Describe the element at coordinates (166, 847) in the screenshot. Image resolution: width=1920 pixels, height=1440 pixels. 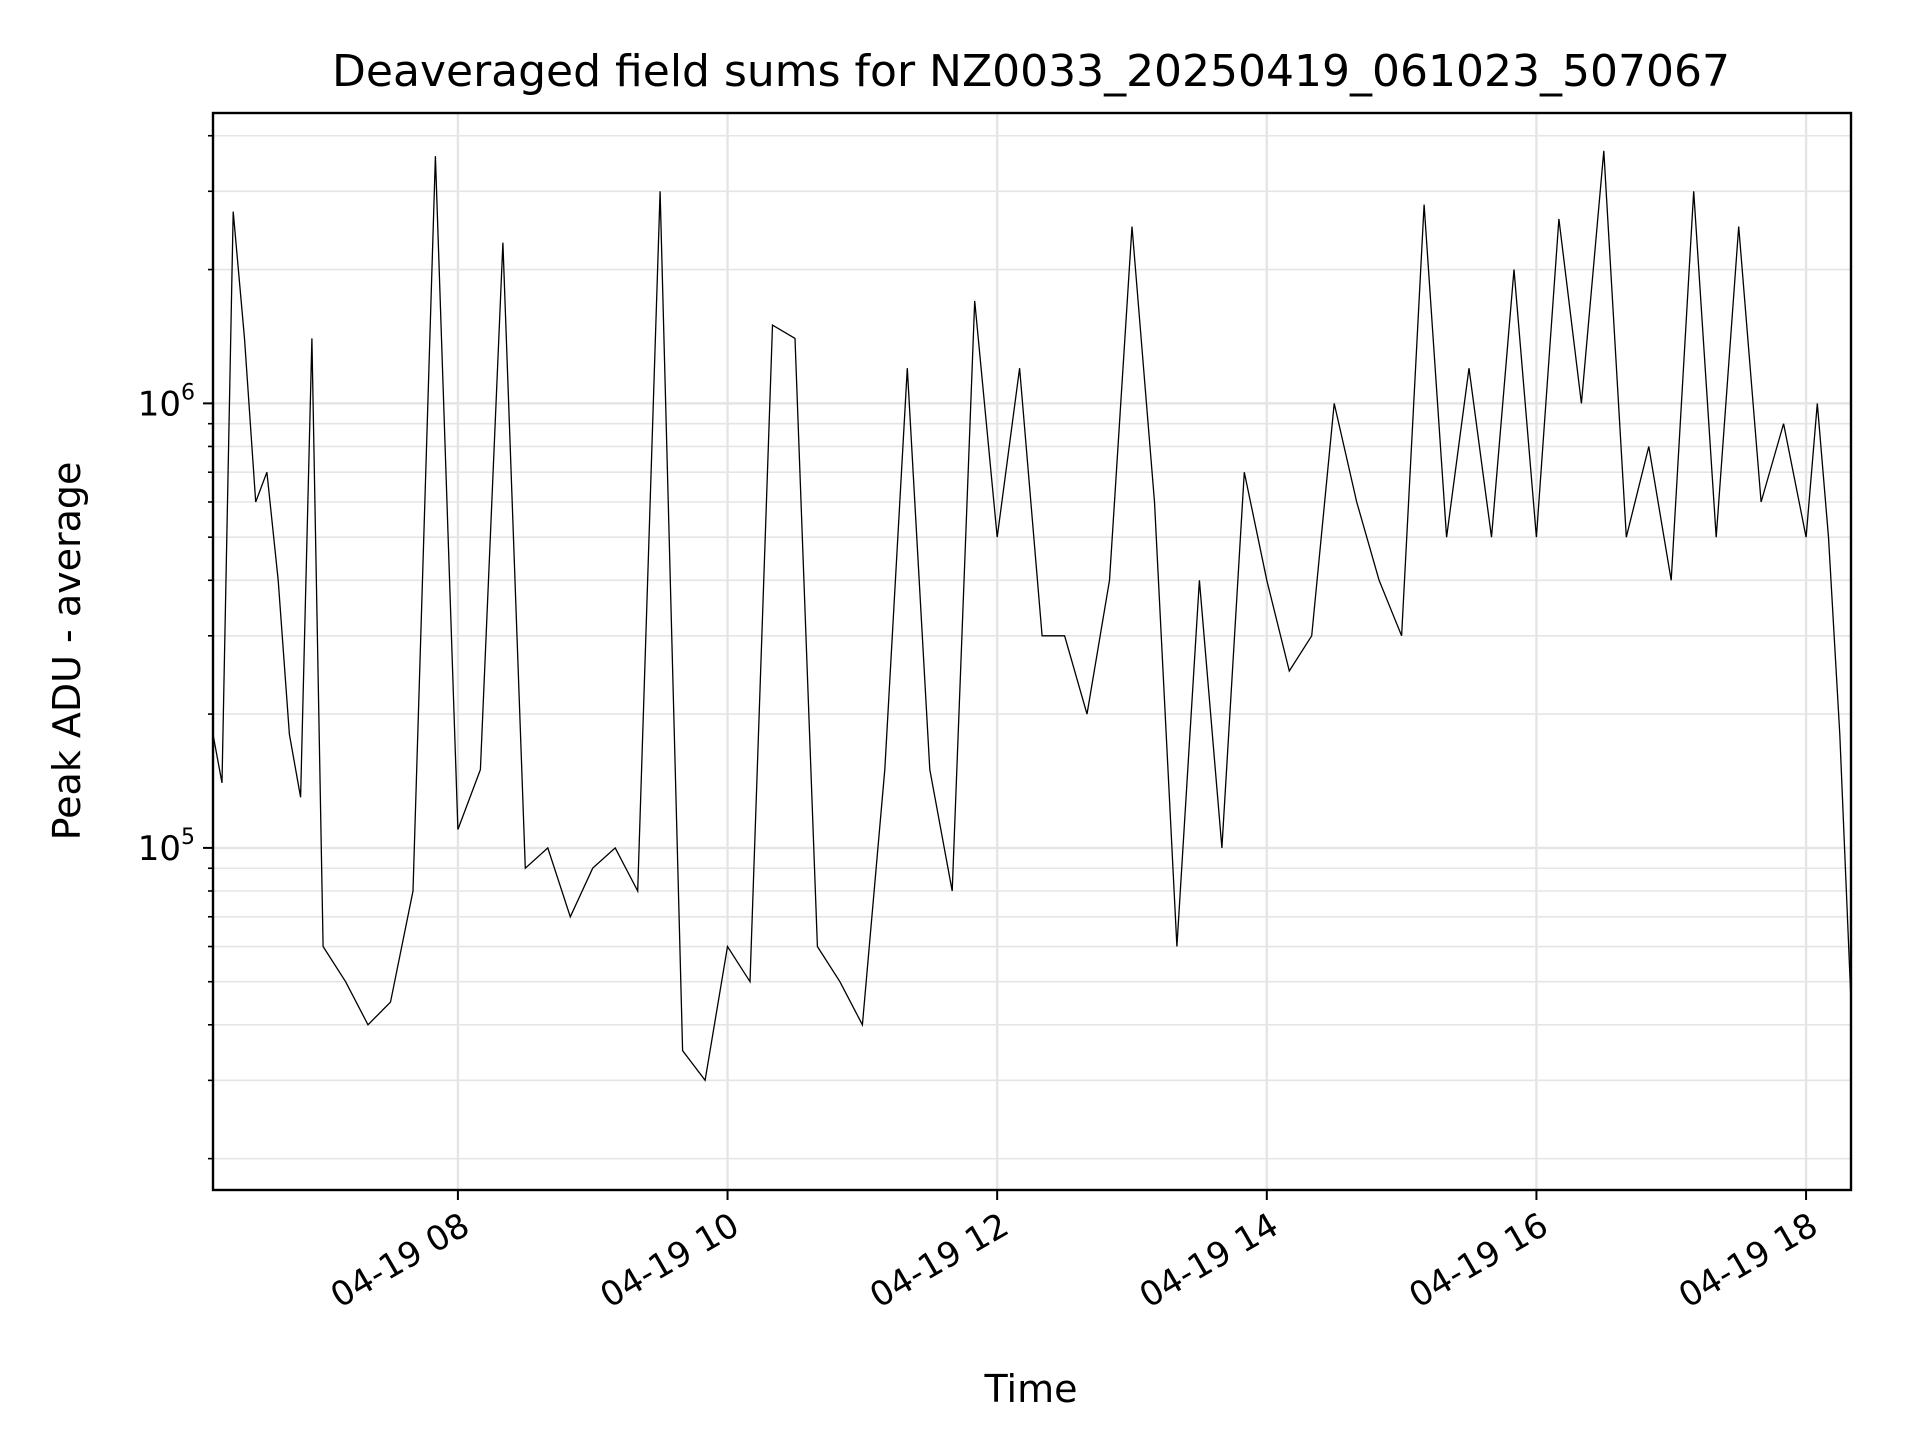
I see `y-tick-label: 10⁵` at that location.